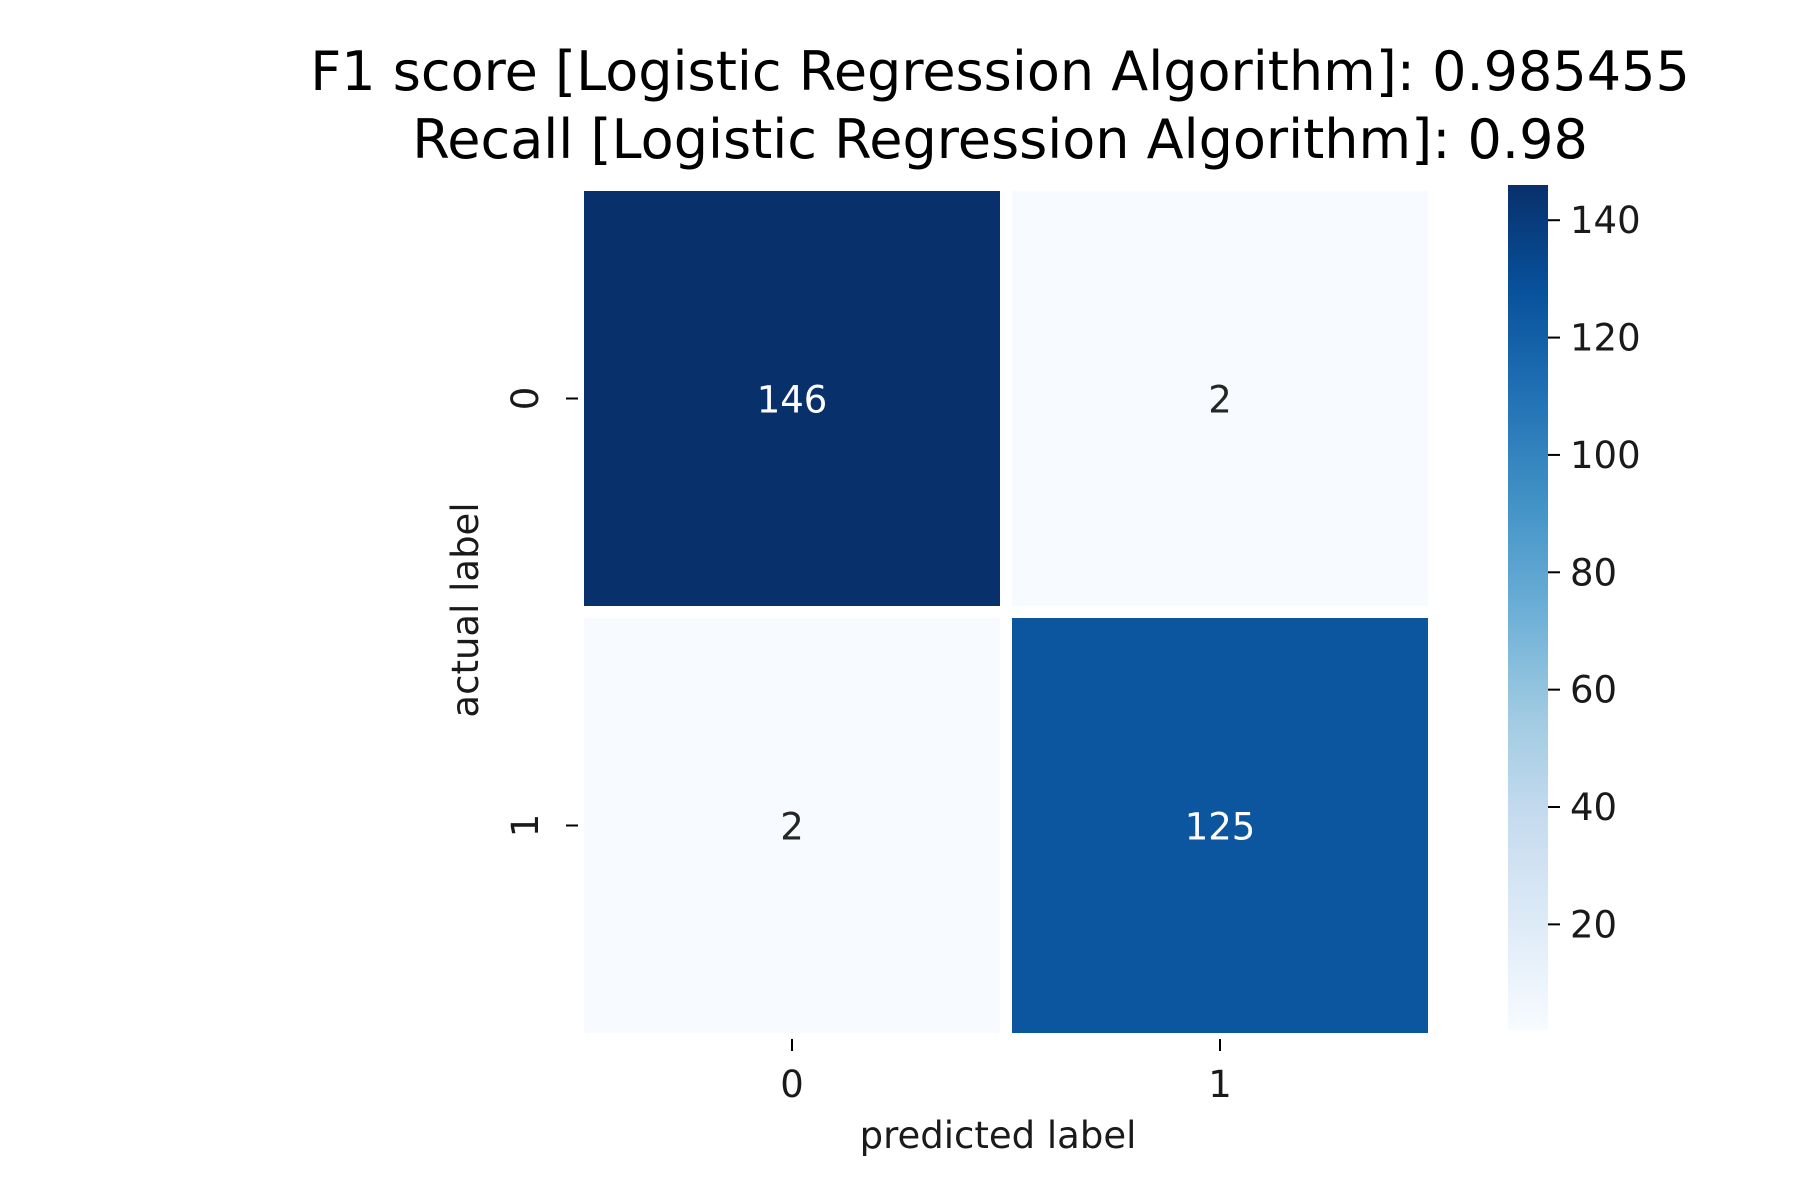 The width and height of the screenshot is (1800, 1204). What do you see at coordinates (1593, 807) in the screenshot?
I see `colorbar-tick-label-40: 40` at bounding box center [1593, 807].